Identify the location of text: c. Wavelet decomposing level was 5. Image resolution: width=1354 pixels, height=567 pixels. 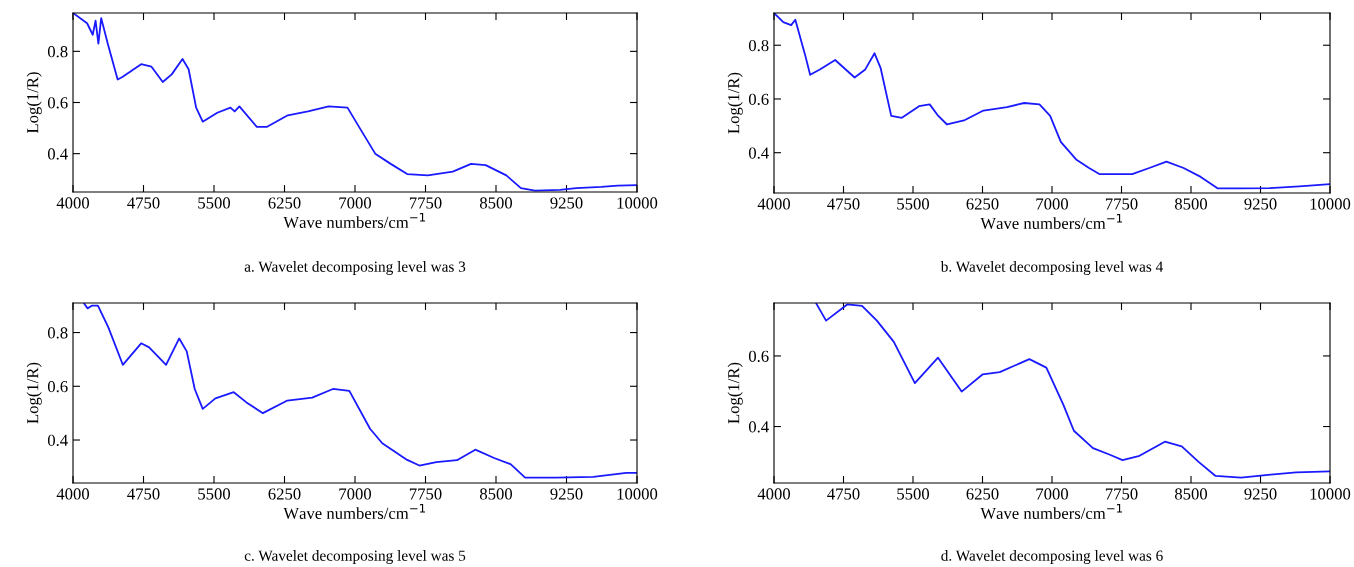
(355, 557).